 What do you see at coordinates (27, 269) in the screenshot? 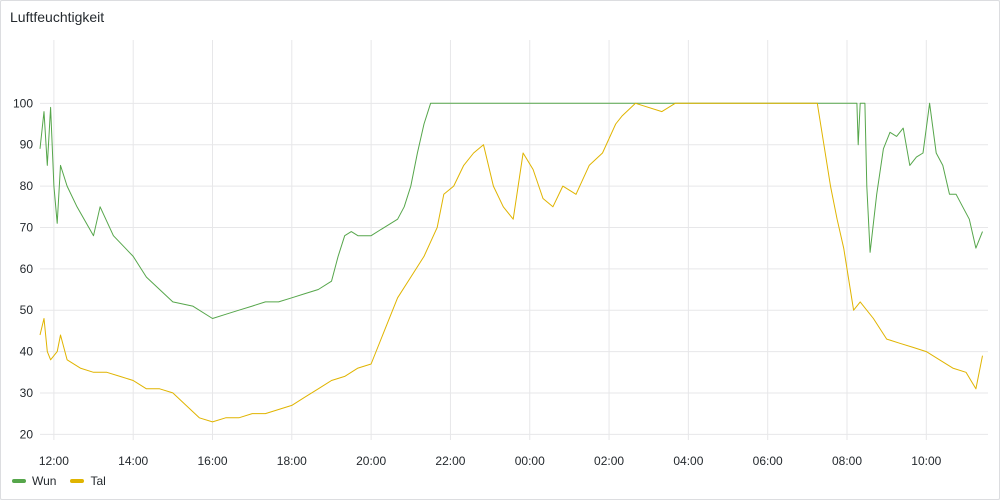
I see `y-tick-label: 60` at bounding box center [27, 269].